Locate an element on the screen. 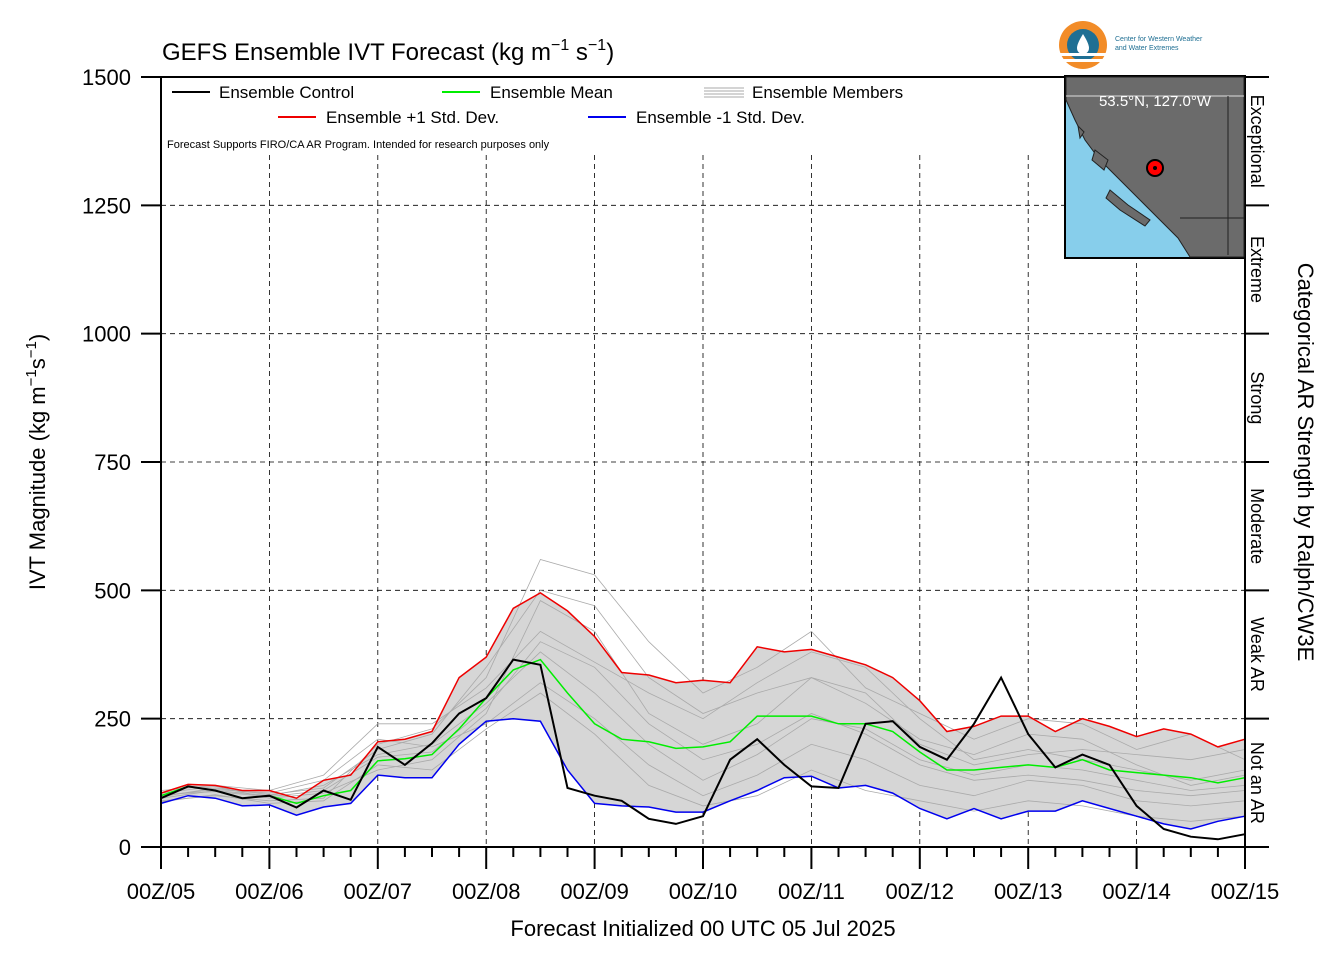  x-tick-label: 00Z/05 is located at coordinates (161, 891).